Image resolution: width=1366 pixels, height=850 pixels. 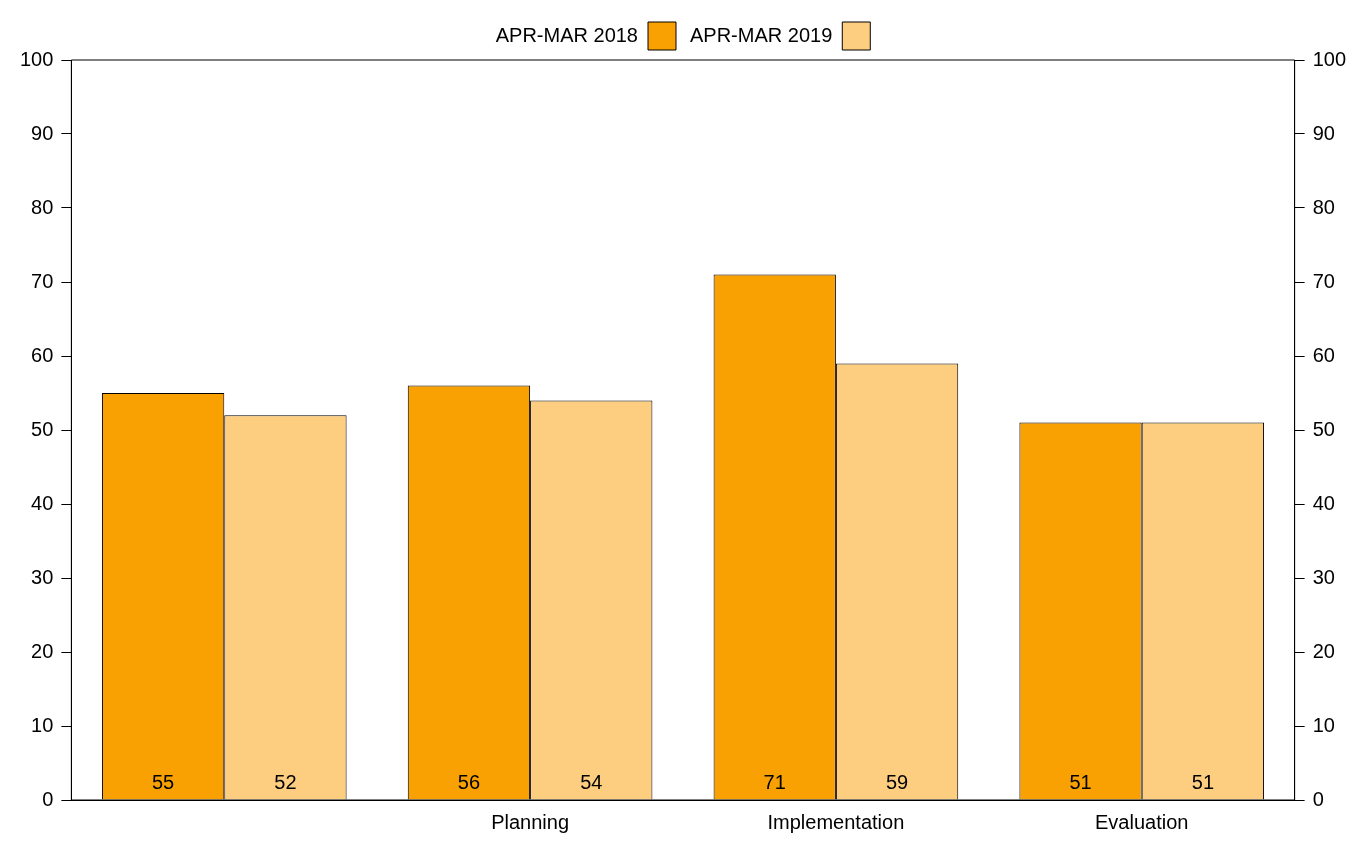 What do you see at coordinates (774, 782) in the screenshot?
I see `data-label: 71` at bounding box center [774, 782].